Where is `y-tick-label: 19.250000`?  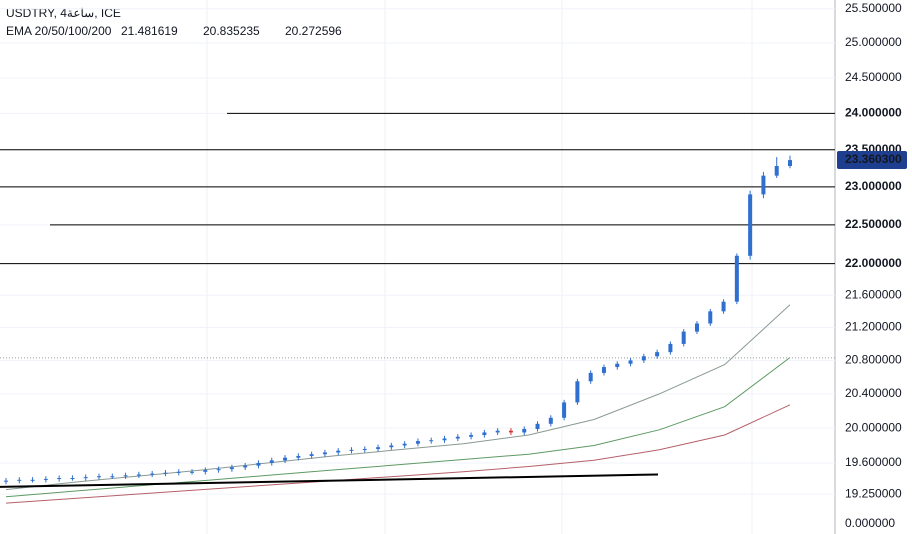
y-tick-label: 19.250000 is located at coordinates (873, 493).